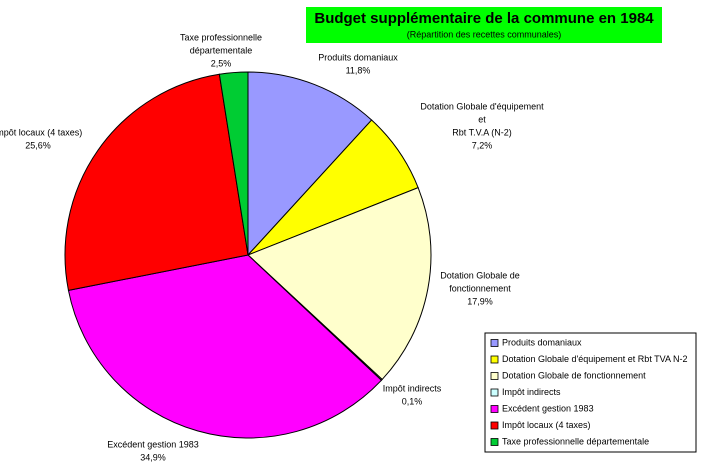  What do you see at coordinates (546, 425) in the screenshot?
I see `legend-label: Impôt locaux (4 taxes)` at bounding box center [546, 425].